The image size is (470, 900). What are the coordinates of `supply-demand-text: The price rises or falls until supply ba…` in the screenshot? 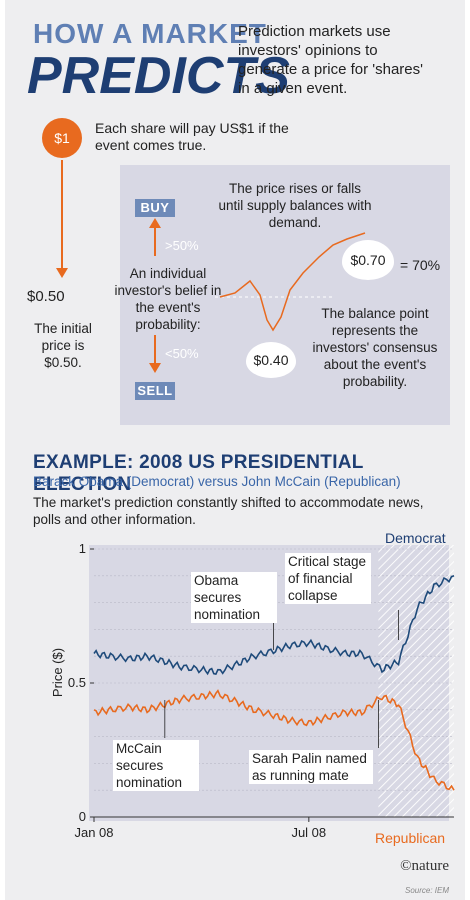 It's located at (295, 205).